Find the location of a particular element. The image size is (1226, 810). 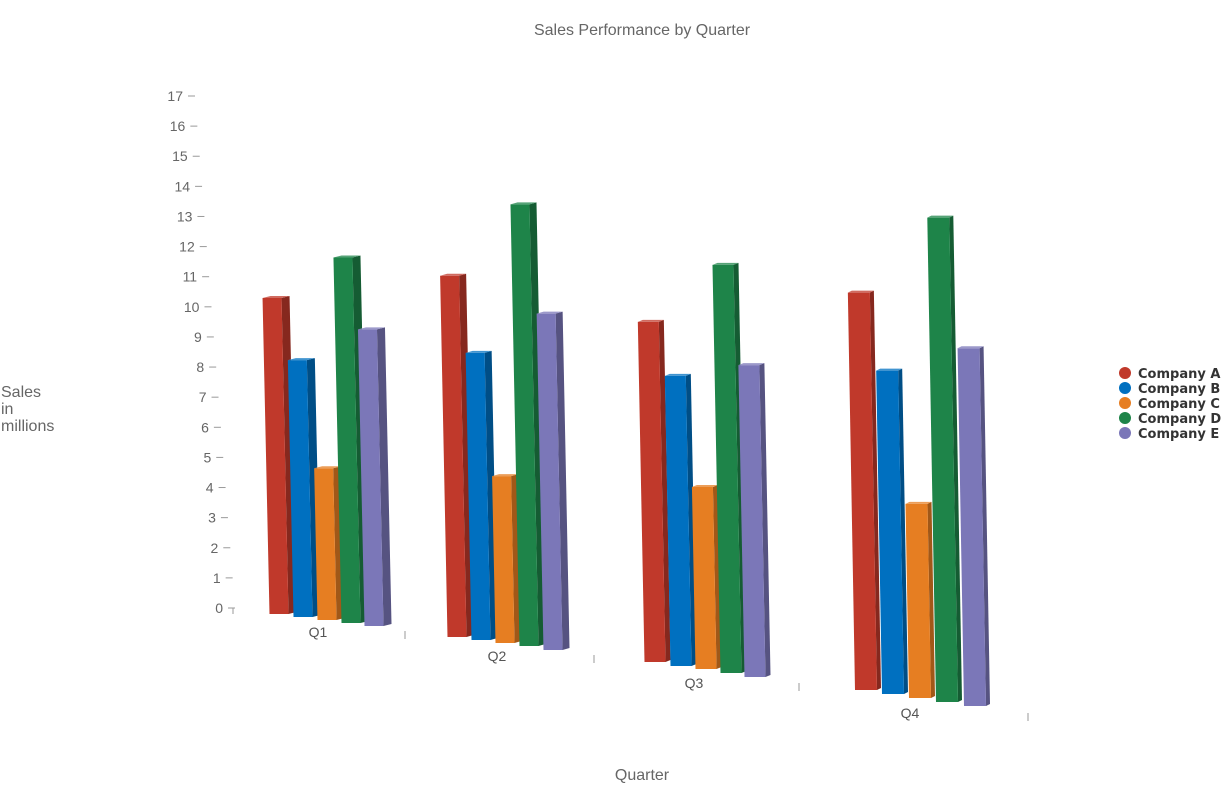

x-tick-label: Q2 is located at coordinates (497, 656).